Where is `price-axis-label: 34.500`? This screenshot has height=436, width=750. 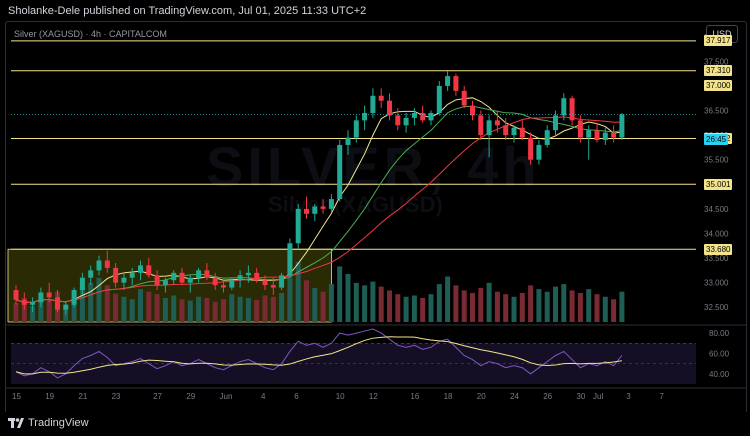 price-axis-label: 34.500 is located at coordinates (716, 209).